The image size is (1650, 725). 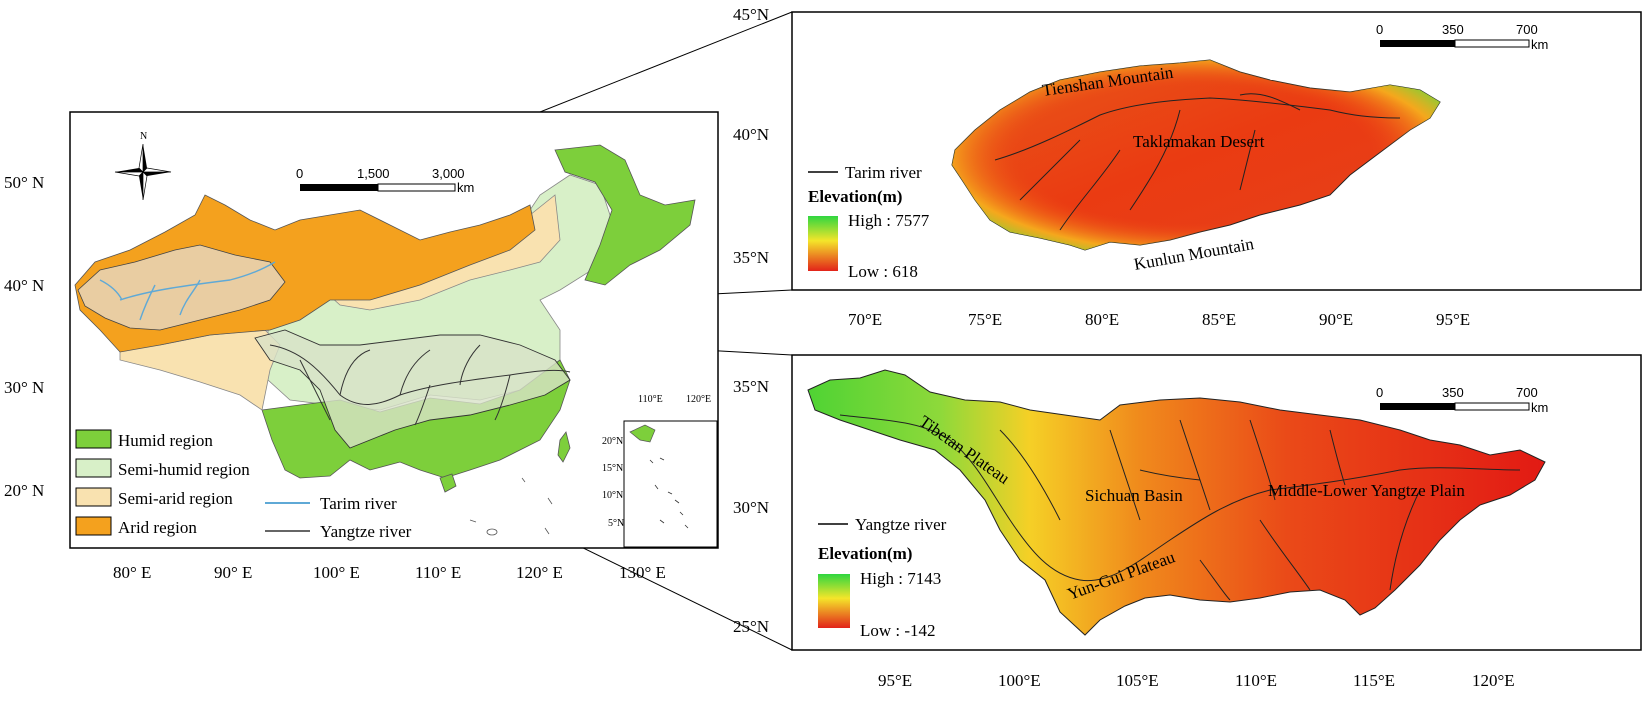 What do you see at coordinates (366, 531) in the screenshot?
I see `legend-label: Yangtze river` at bounding box center [366, 531].